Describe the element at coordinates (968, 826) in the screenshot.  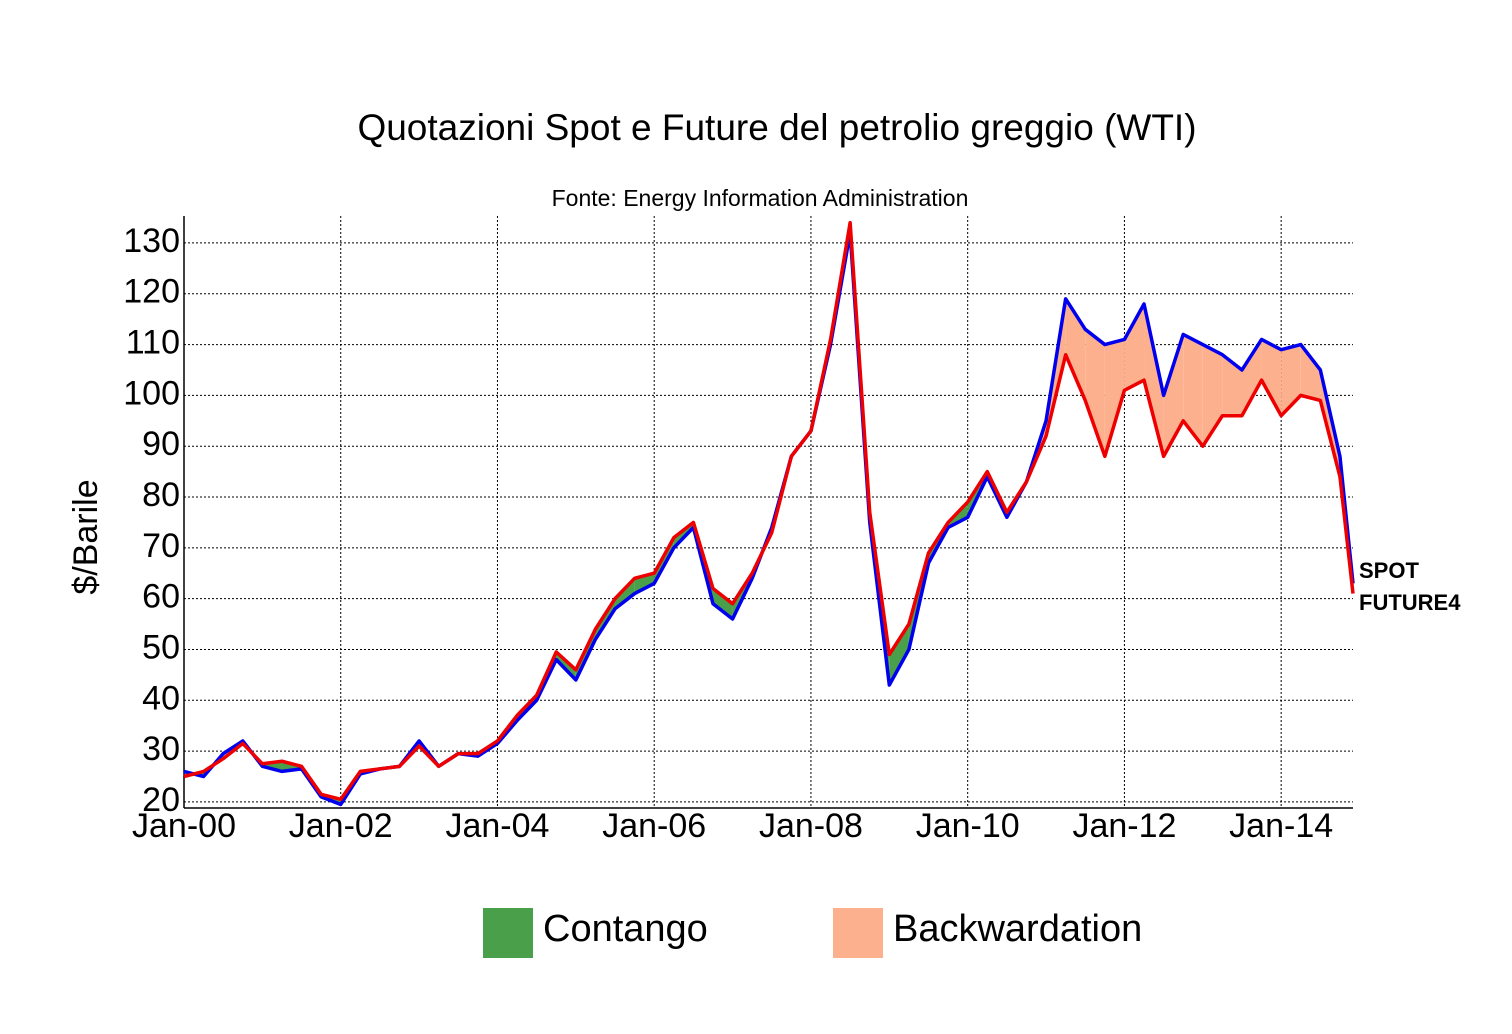
I see `x-tick-label: Jan-10` at that location.